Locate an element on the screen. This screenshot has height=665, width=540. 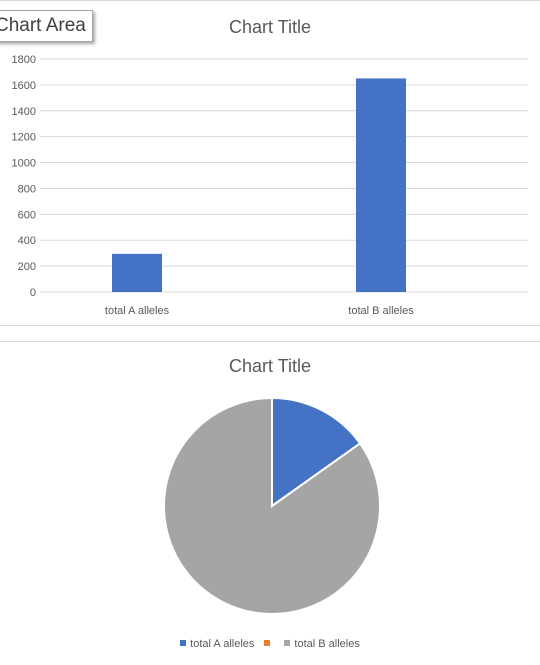
y-tick-label: 1000 is located at coordinates (24, 164).